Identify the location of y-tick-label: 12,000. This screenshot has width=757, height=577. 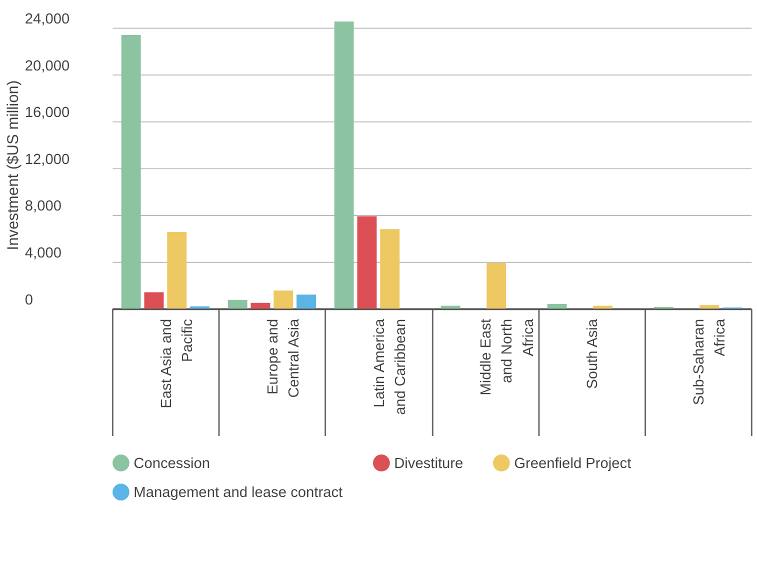
(47, 160).